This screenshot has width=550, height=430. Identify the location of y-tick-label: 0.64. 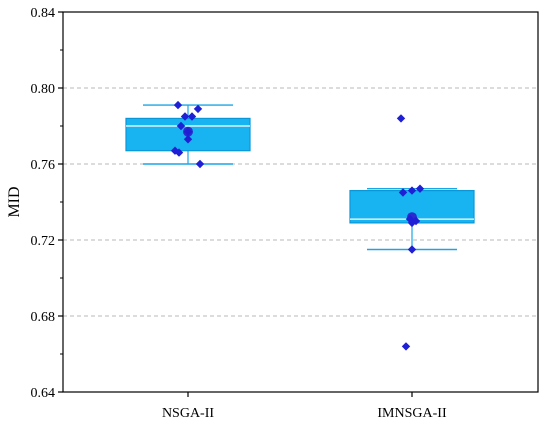
(43, 393).